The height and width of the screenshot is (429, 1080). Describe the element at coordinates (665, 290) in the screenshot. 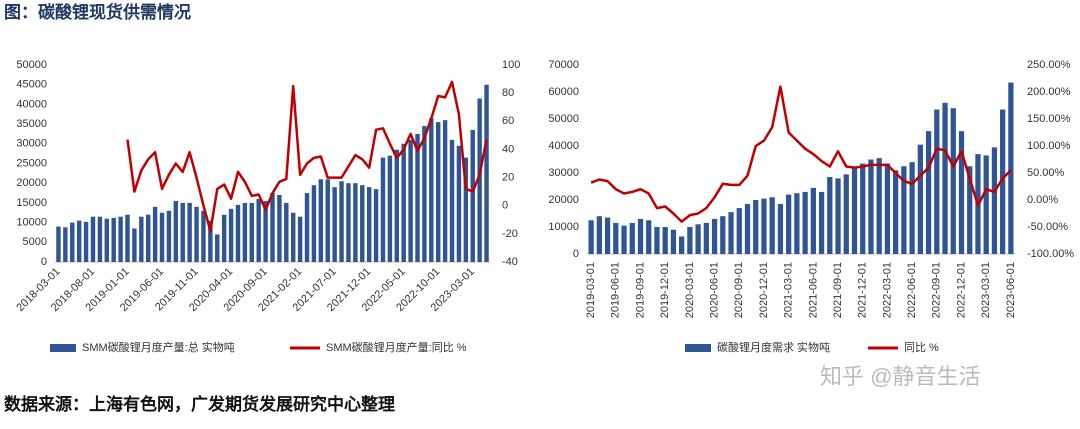

I see `x-tick-label: 2019-12-01` at that location.